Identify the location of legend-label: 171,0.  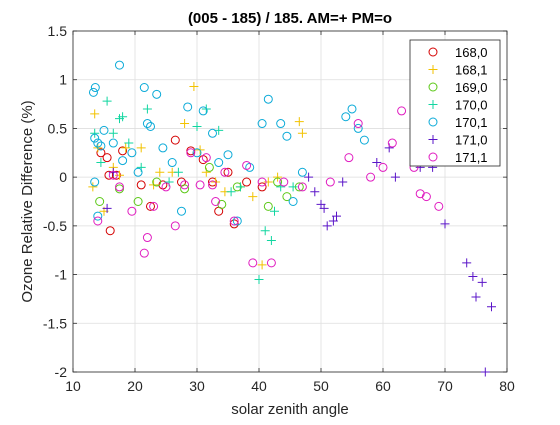
(471, 140).